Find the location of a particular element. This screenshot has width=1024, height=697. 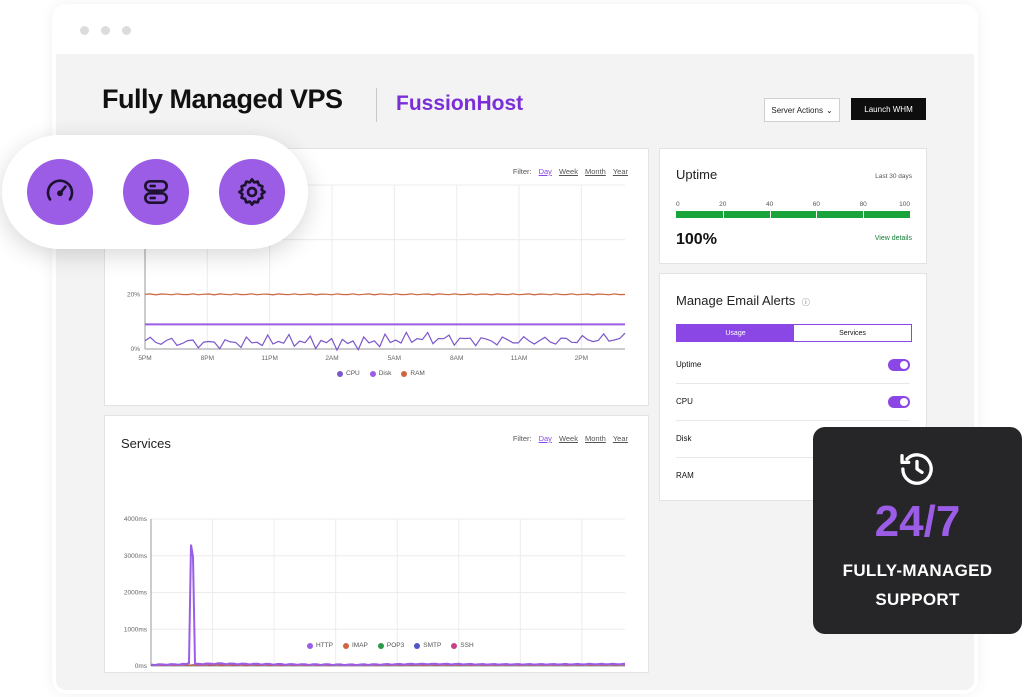

legend-item-disk: Disk is located at coordinates (380, 373).